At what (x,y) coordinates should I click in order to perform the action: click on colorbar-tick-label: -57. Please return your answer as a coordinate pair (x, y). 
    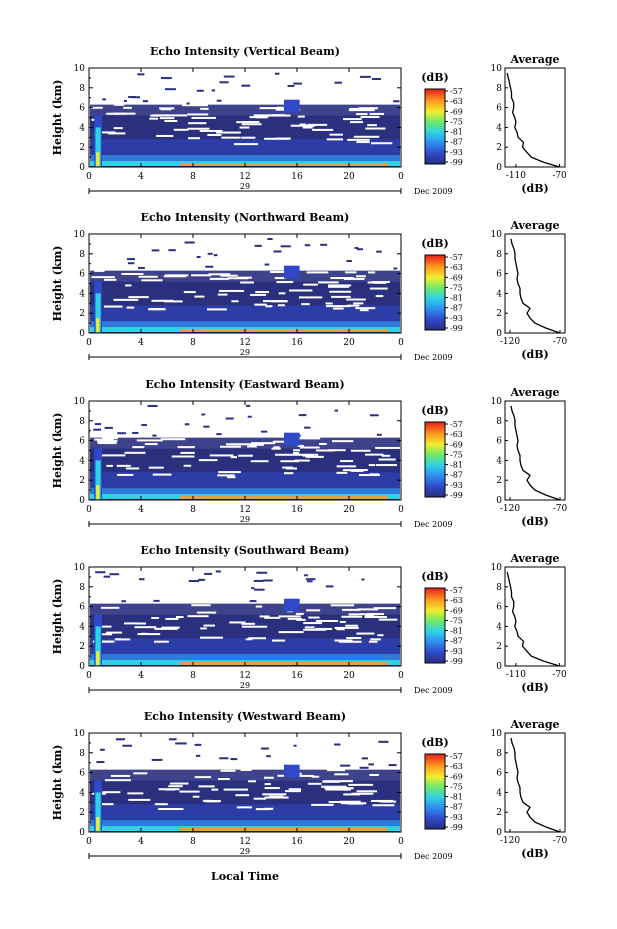
    Looking at the image, I should click on (456, 424).